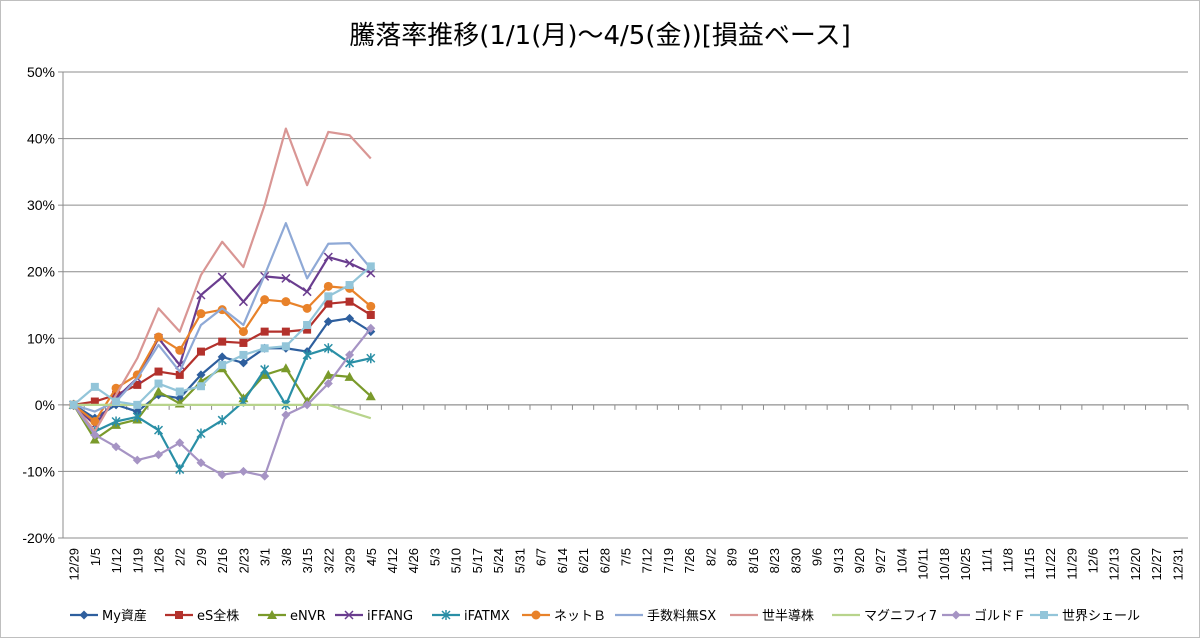 The width and height of the screenshot is (1200, 638). What do you see at coordinates (647, 560) in the screenshot?
I see `x-tick-label: 7/12` at bounding box center [647, 560].